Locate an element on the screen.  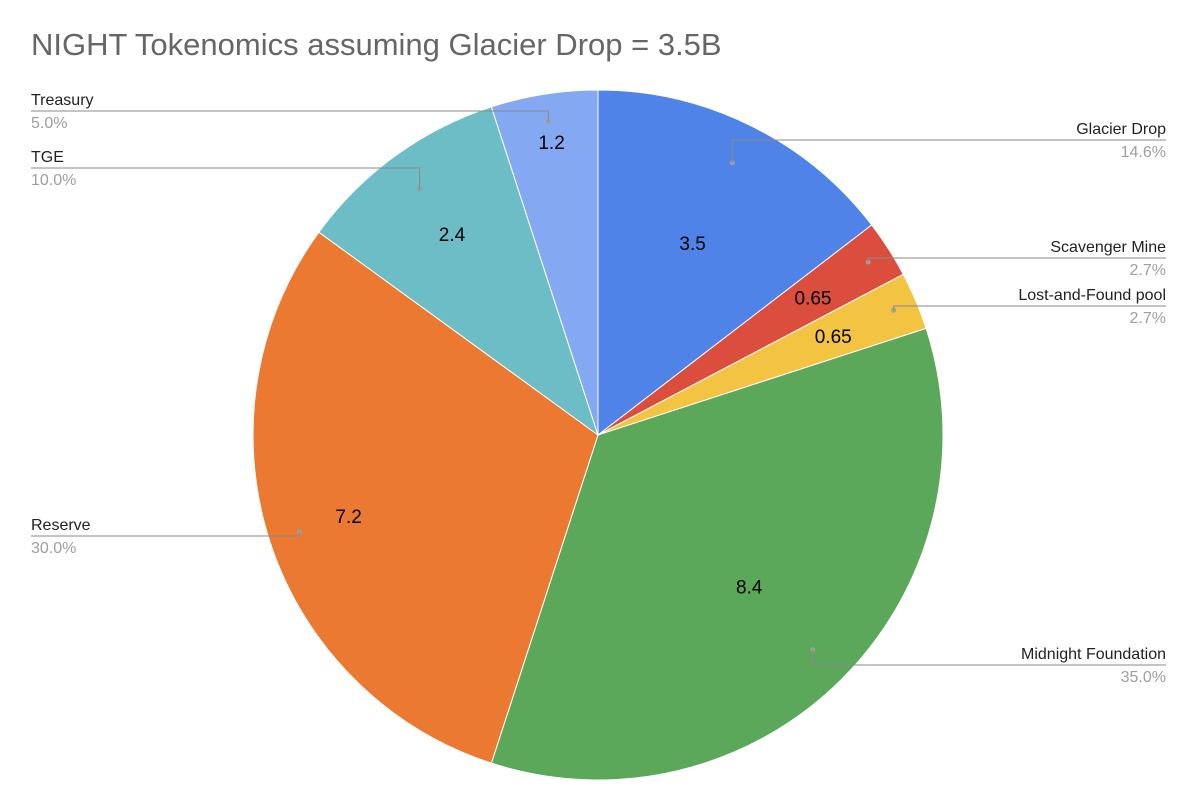
callout-line-scavenger-mine is located at coordinates (1016, 260).